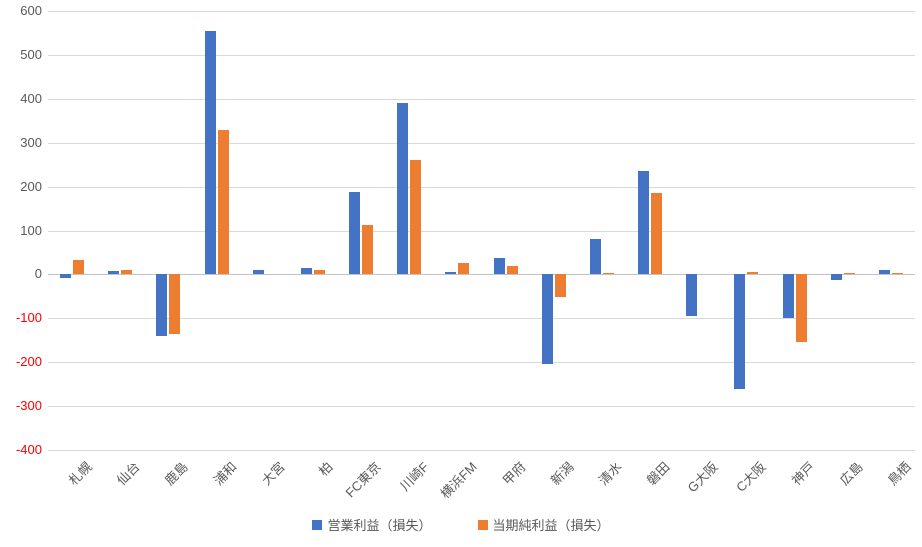  Describe the element at coordinates (325, 469) in the screenshot. I see `x-axis-label: 柏` at that location.